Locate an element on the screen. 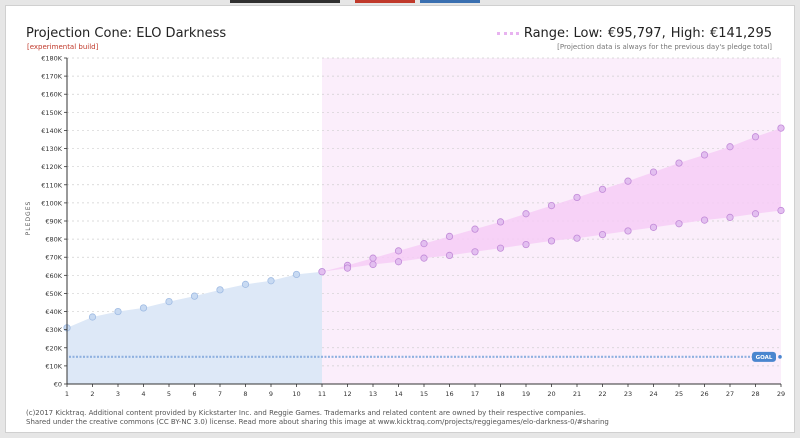  y-tick-label: €110K is located at coordinates (52, 185).